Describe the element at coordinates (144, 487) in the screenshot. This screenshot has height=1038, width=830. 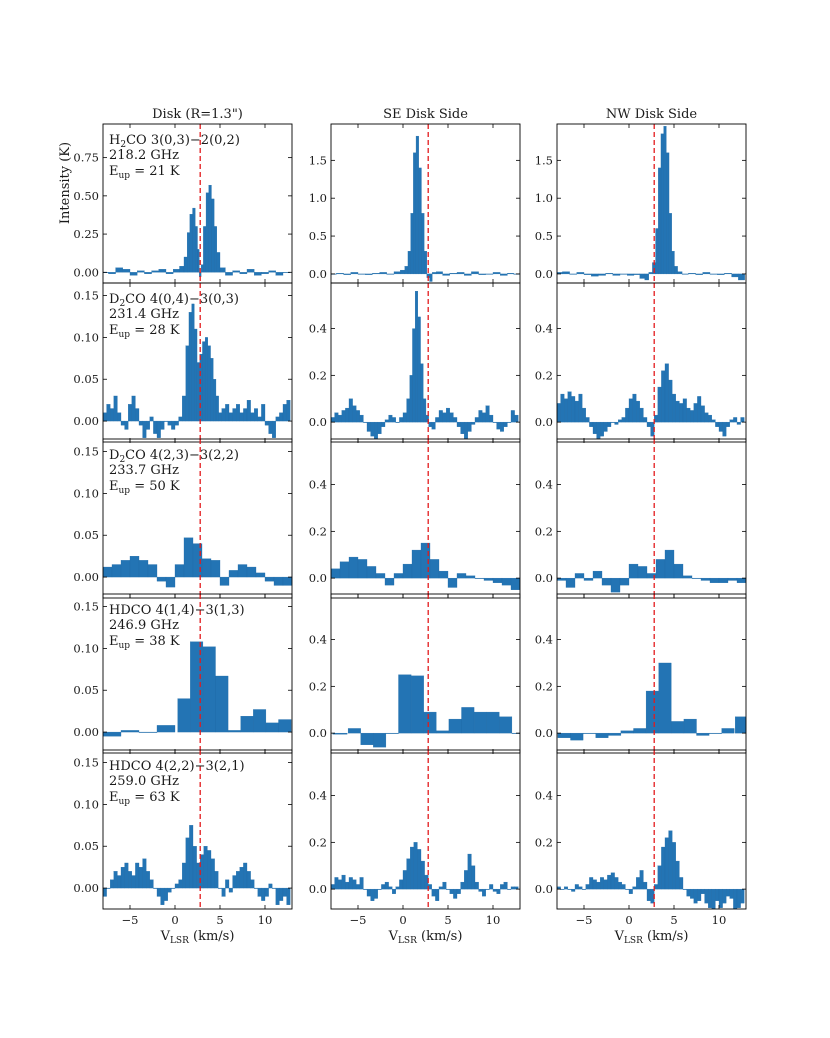
I see `eup-label: Eup = 50 K` at that location.